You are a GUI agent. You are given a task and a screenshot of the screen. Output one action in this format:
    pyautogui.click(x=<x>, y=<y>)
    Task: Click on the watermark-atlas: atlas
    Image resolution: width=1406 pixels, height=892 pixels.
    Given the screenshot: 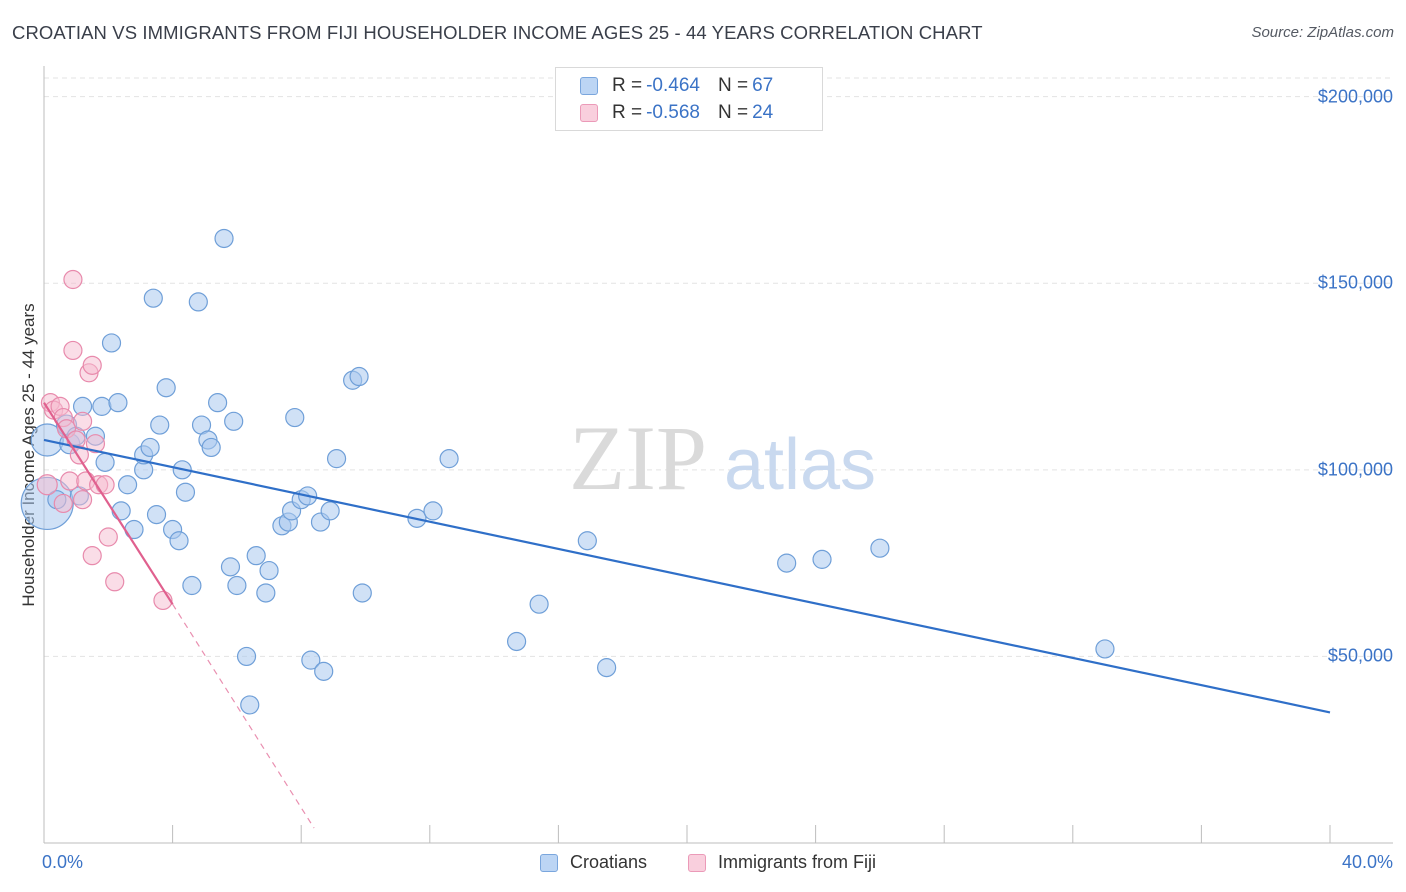 What is the action you would take?
    pyautogui.click(x=800, y=465)
    